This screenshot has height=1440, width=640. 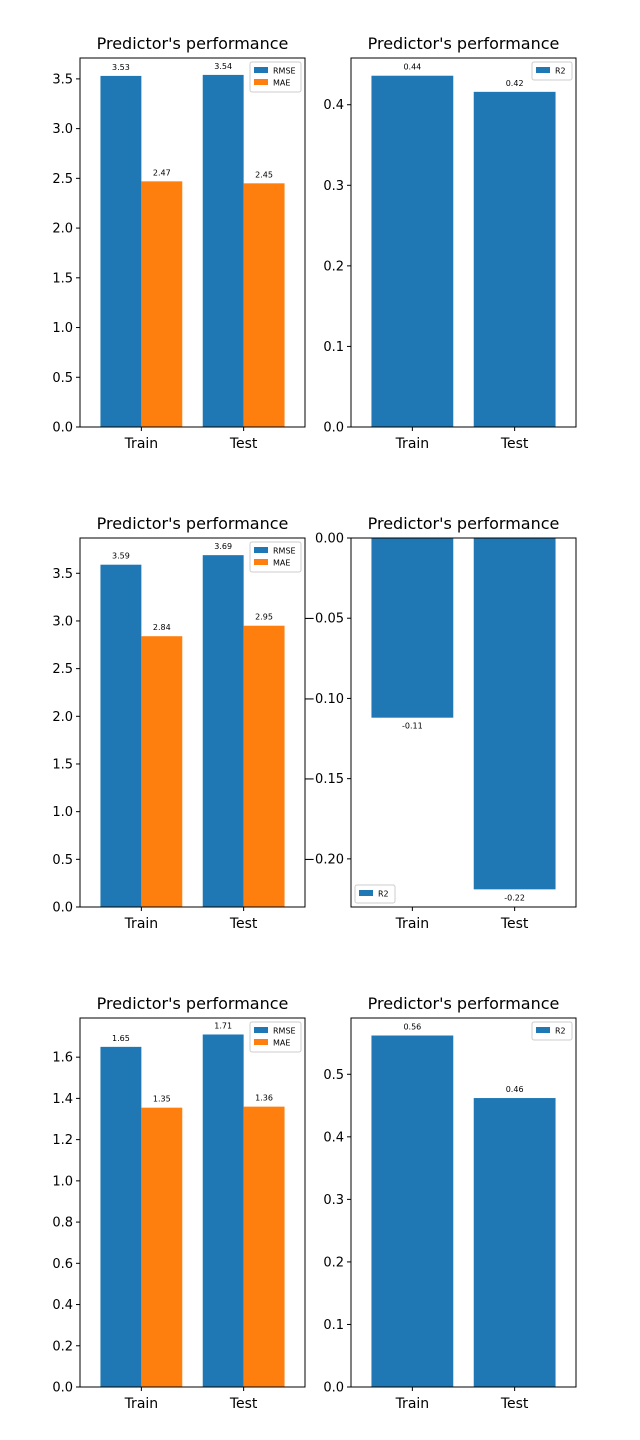 I want to click on y-tick-label: −0.10, so click(x=324, y=699).